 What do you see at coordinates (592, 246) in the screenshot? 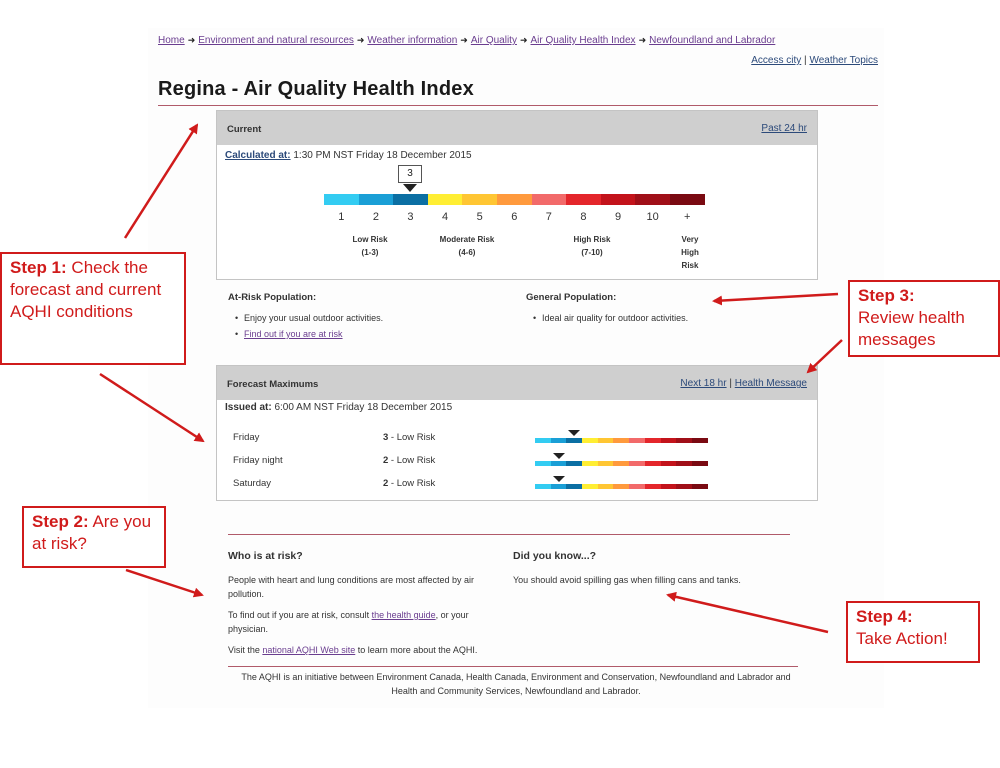
I see `high-risk-label: High Risk (7-10)` at bounding box center [592, 246].